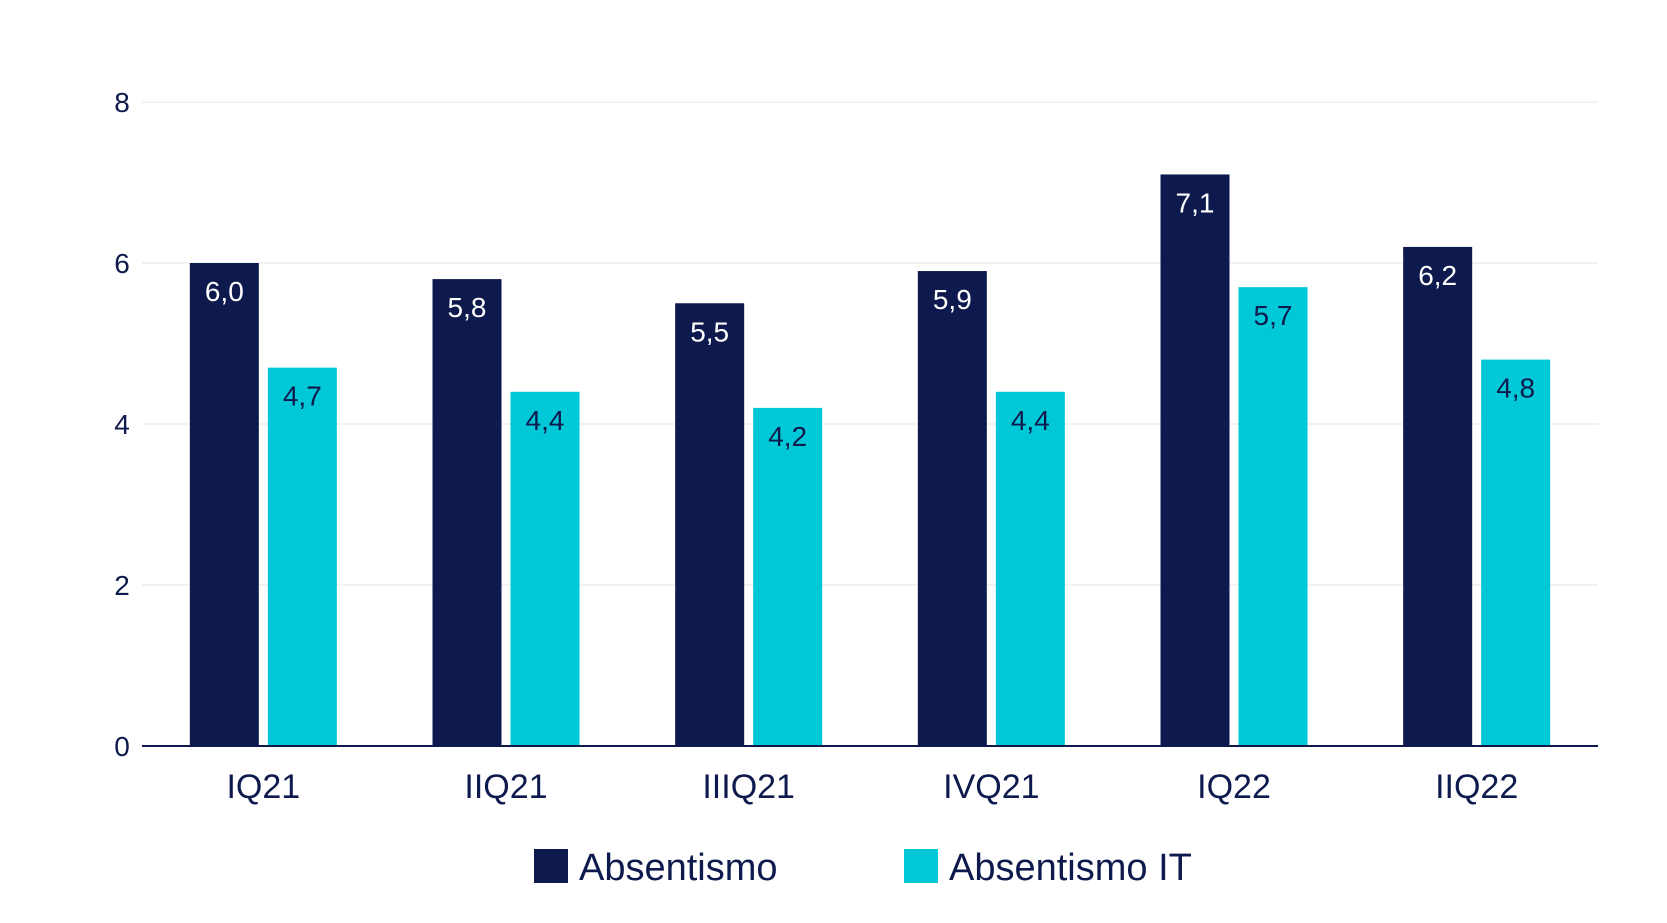 Image resolution: width=1667 pixels, height=923 pixels. What do you see at coordinates (678, 868) in the screenshot?
I see `legend-label: Absentismo` at bounding box center [678, 868].